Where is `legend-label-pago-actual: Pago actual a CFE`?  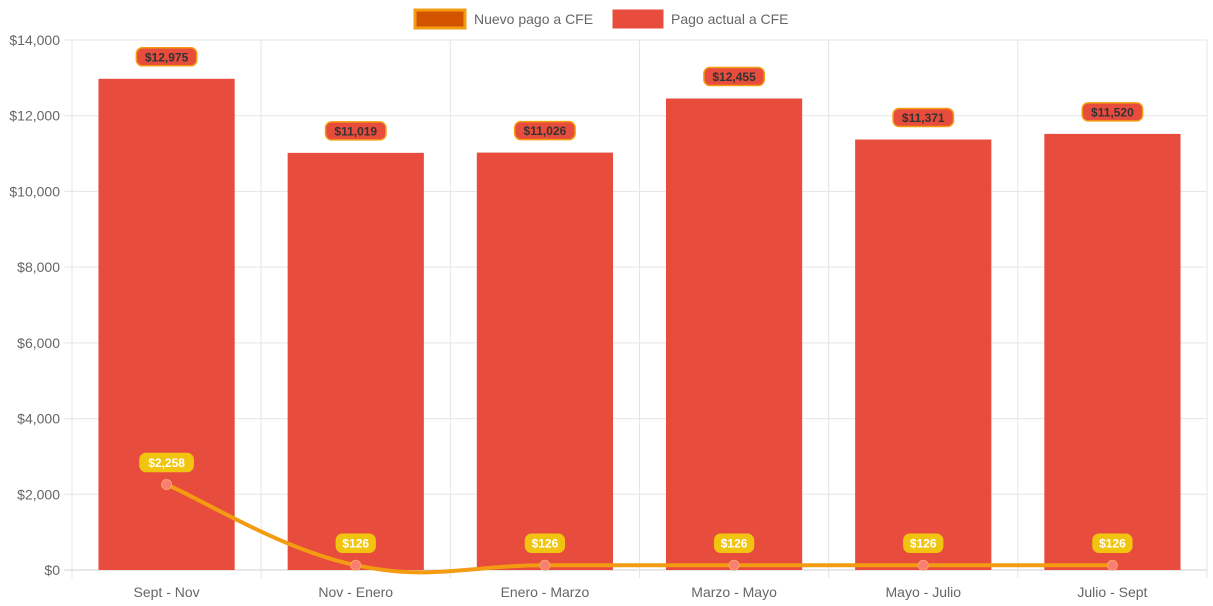 legend-label-pago-actual: Pago actual a CFE is located at coordinates (730, 19).